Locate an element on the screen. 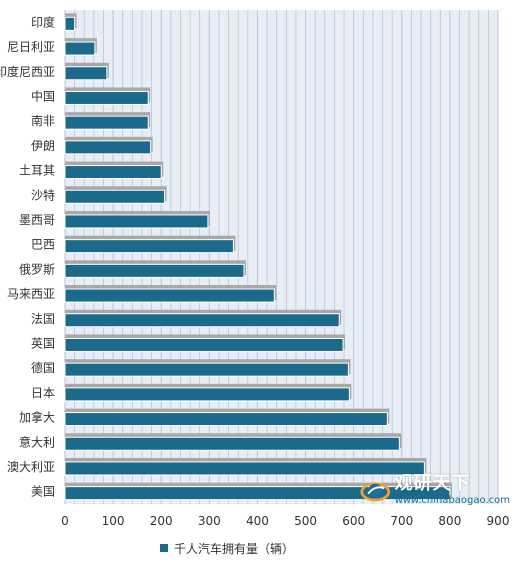  category-label: 墨西哥 is located at coordinates (37, 220).